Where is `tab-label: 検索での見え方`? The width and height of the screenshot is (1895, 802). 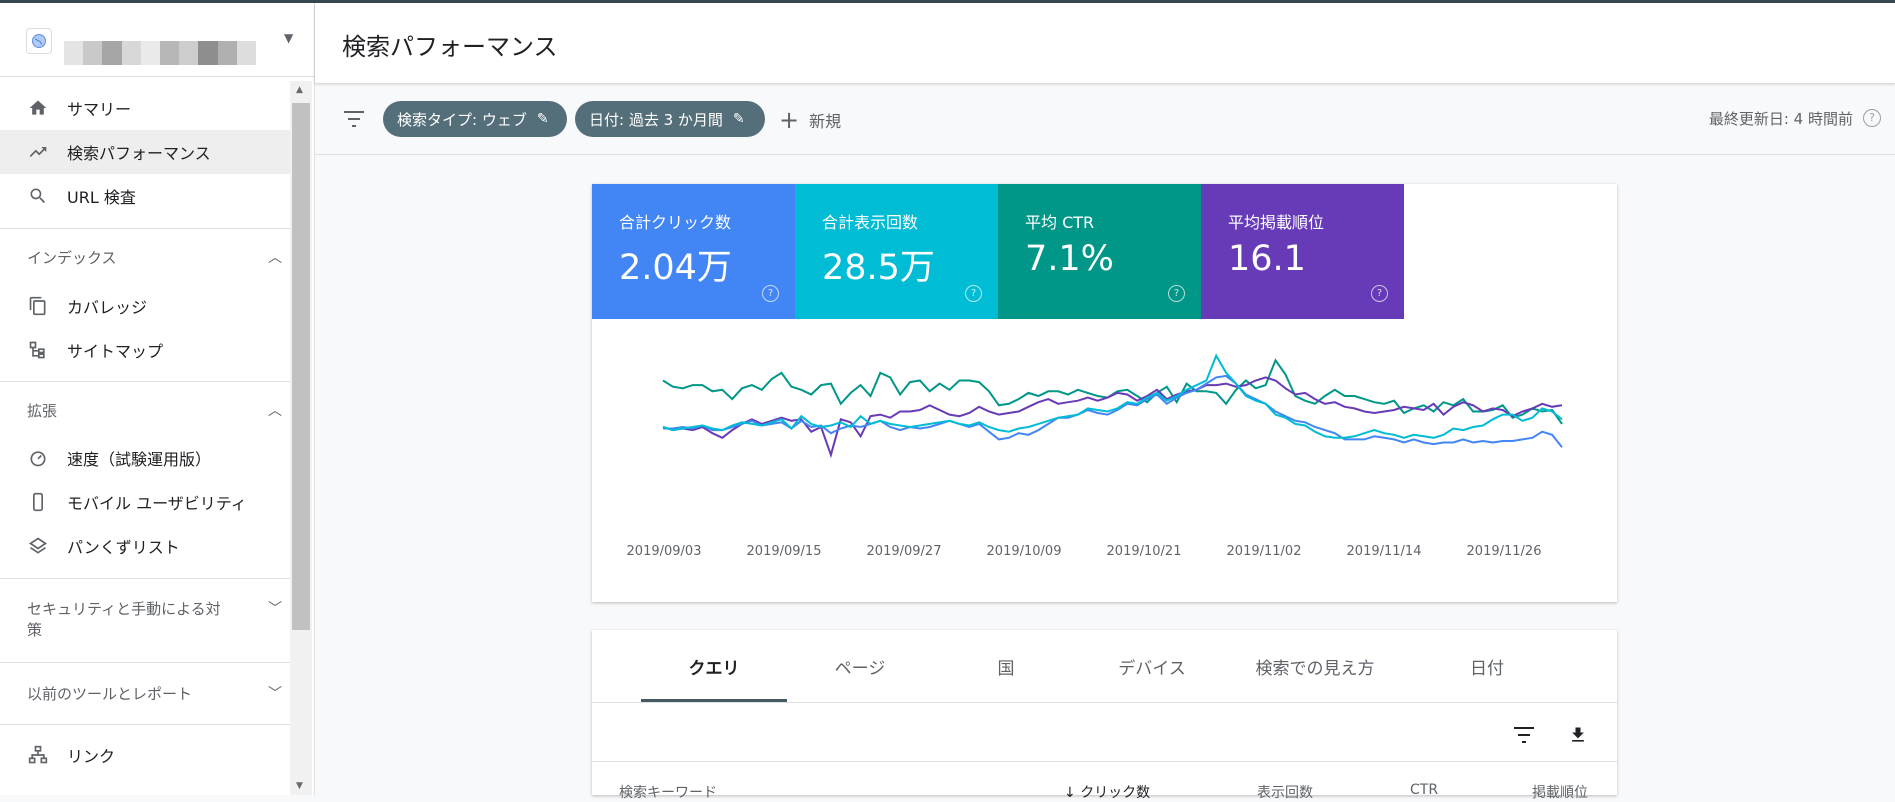 tab-label: 検索での見え方 is located at coordinates (1315, 668).